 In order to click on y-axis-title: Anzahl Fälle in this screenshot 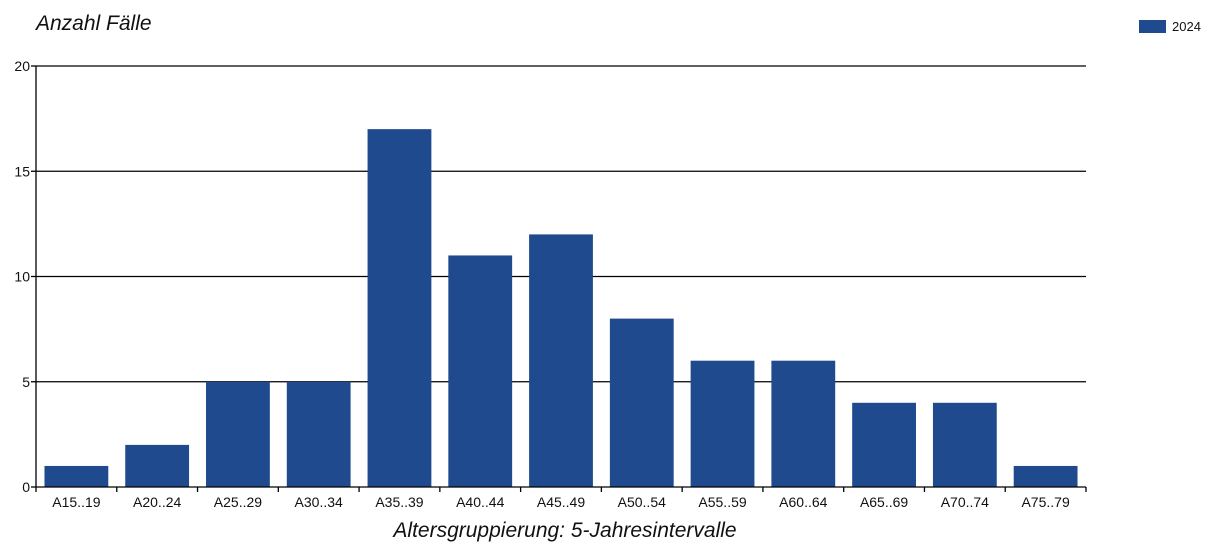, I will do `click(94, 23)`.